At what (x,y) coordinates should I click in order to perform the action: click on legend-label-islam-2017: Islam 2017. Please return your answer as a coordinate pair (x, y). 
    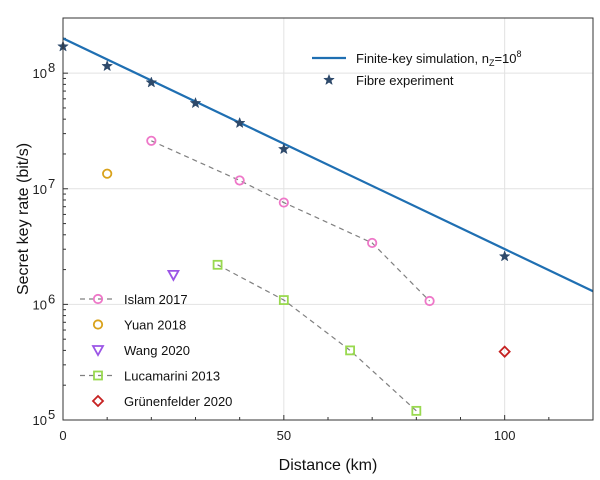
    Looking at the image, I should click on (156, 299).